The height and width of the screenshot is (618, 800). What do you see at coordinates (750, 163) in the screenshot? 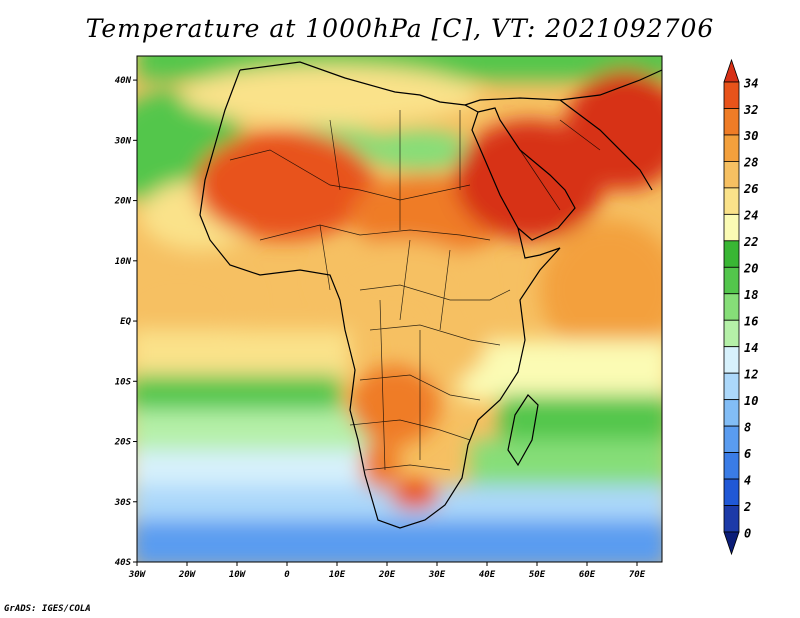
I see `colorbar-label: 28` at bounding box center [750, 163].